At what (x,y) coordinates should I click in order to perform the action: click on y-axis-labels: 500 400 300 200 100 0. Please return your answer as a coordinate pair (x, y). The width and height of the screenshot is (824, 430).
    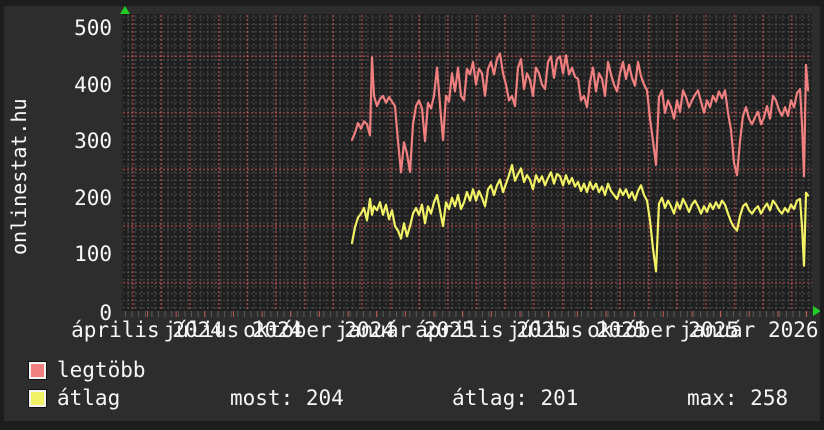
    Looking at the image, I should click on (76, 165).